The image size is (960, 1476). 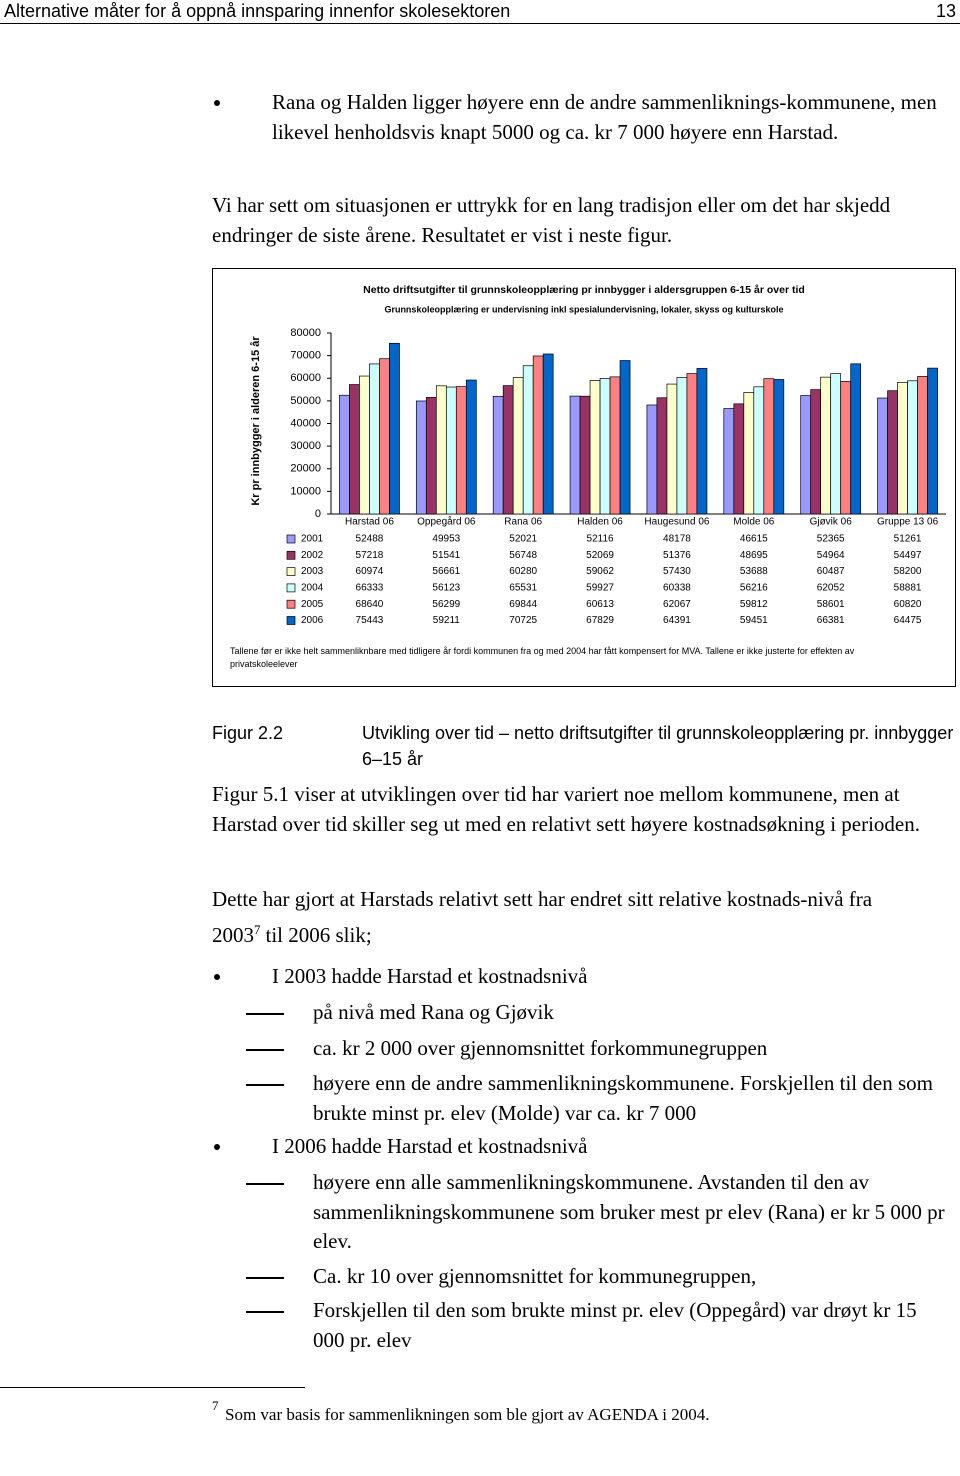 What do you see at coordinates (908, 522) in the screenshot?
I see `x-tick-label: Gruppe 13 06` at bounding box center [908, 522].